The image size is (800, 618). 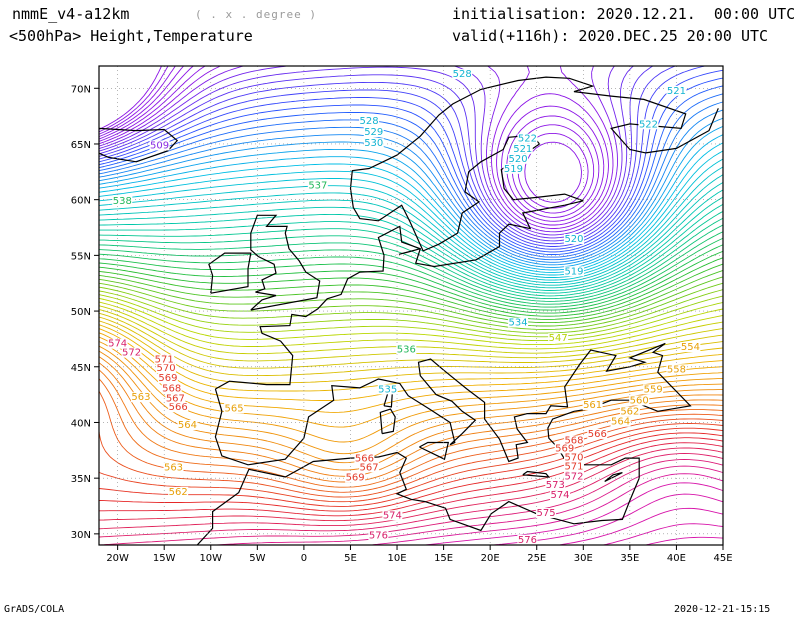 I want to click on contour-label: 558, so click(x=676, y=369).